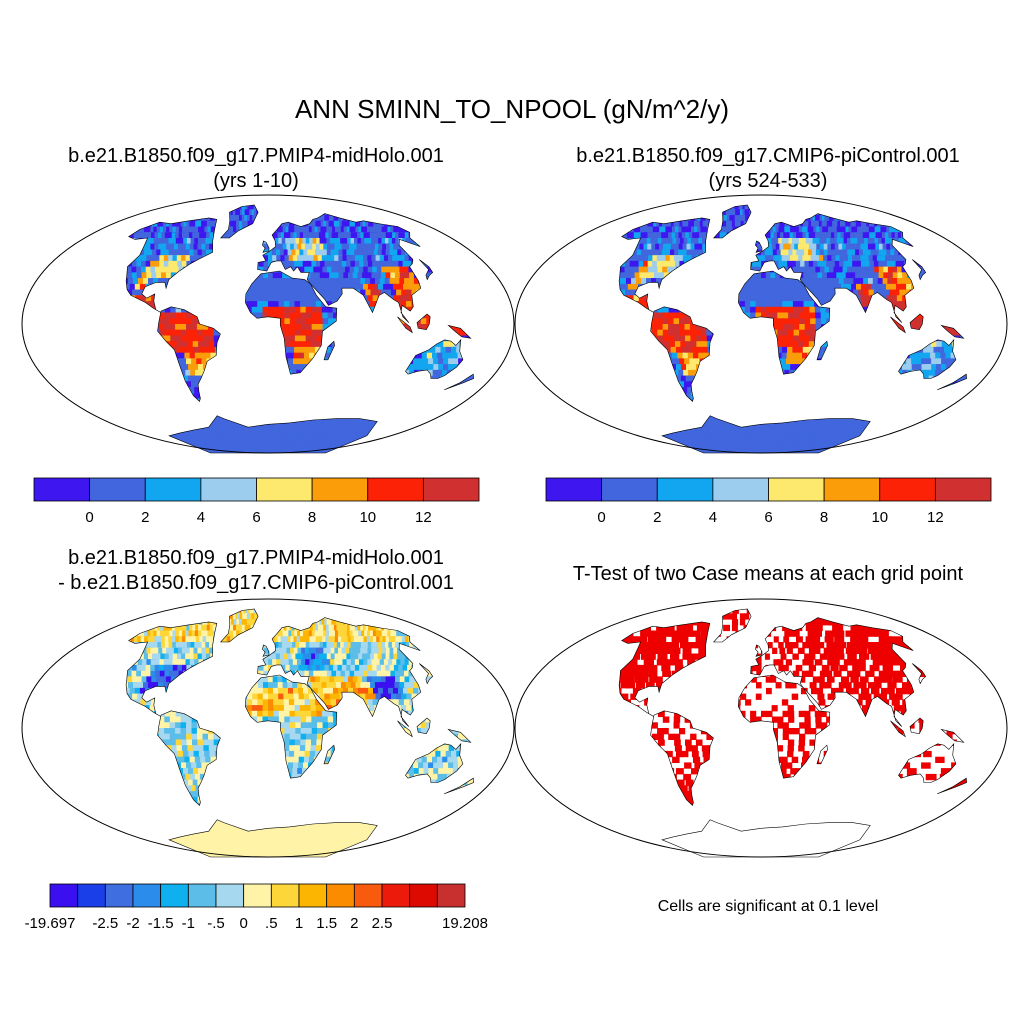  Describe the element at coordinates (256, 181) in the screenshot. I see `years-label: (yrs 1-10)` at that location.